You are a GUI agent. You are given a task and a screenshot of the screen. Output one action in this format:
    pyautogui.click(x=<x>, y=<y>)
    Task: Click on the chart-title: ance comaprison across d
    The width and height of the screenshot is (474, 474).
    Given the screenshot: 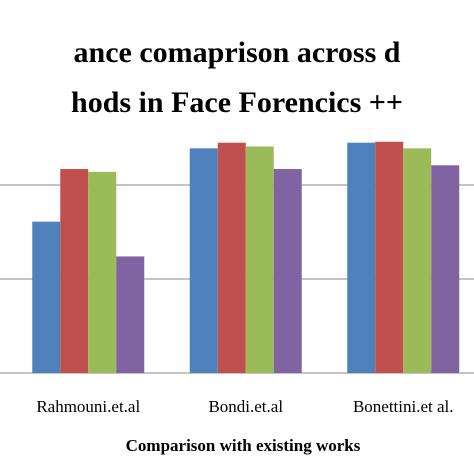 What is the action you would take?
    pyautogui.click(x=237, y=52)
    